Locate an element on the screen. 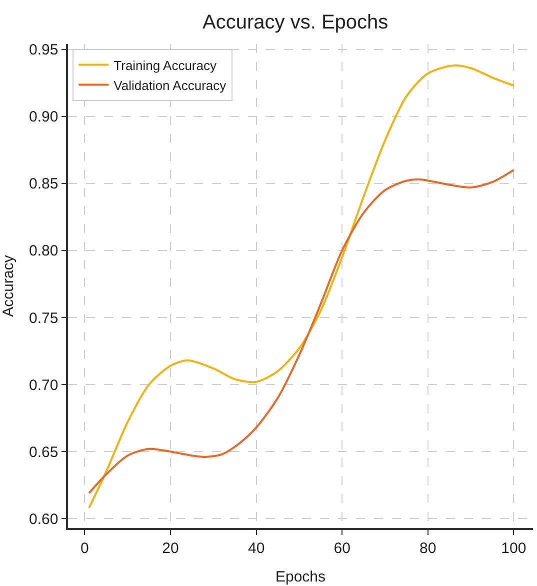 The image size is (537, 586). y-tick-label: 0.60 is located at coordinates (43, 519).